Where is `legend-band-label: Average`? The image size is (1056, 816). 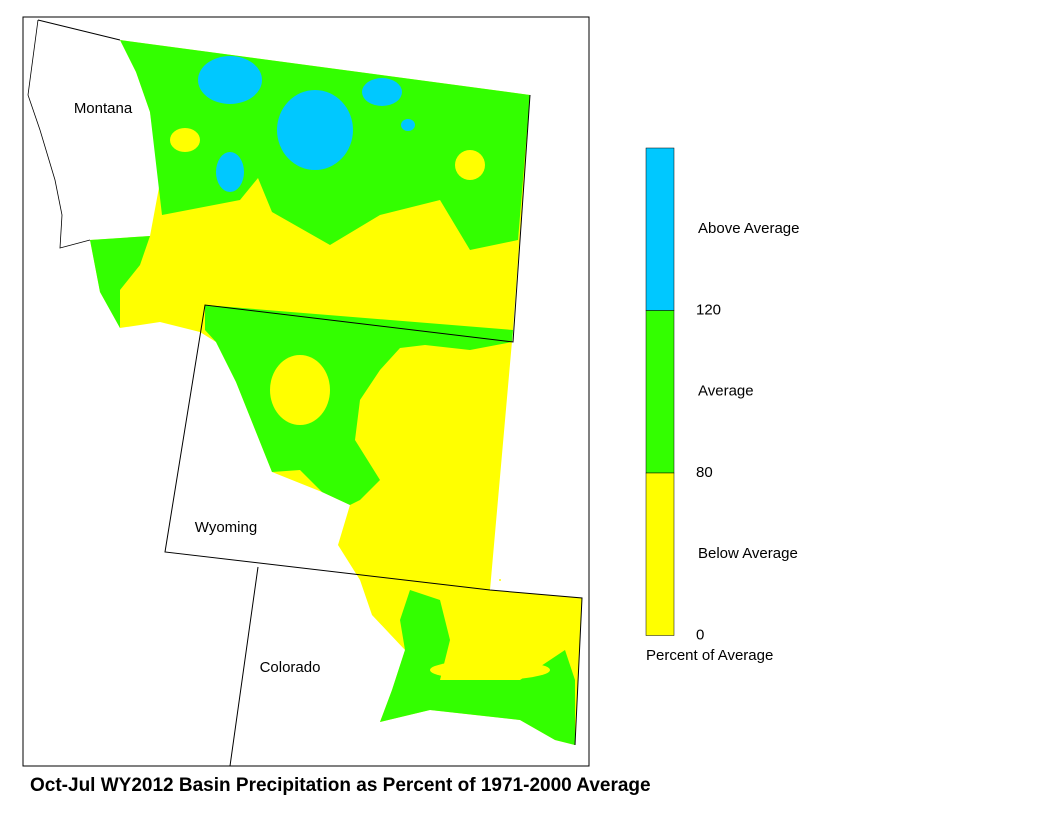 legend-band-label: Average is located at coordinates (726, 391).